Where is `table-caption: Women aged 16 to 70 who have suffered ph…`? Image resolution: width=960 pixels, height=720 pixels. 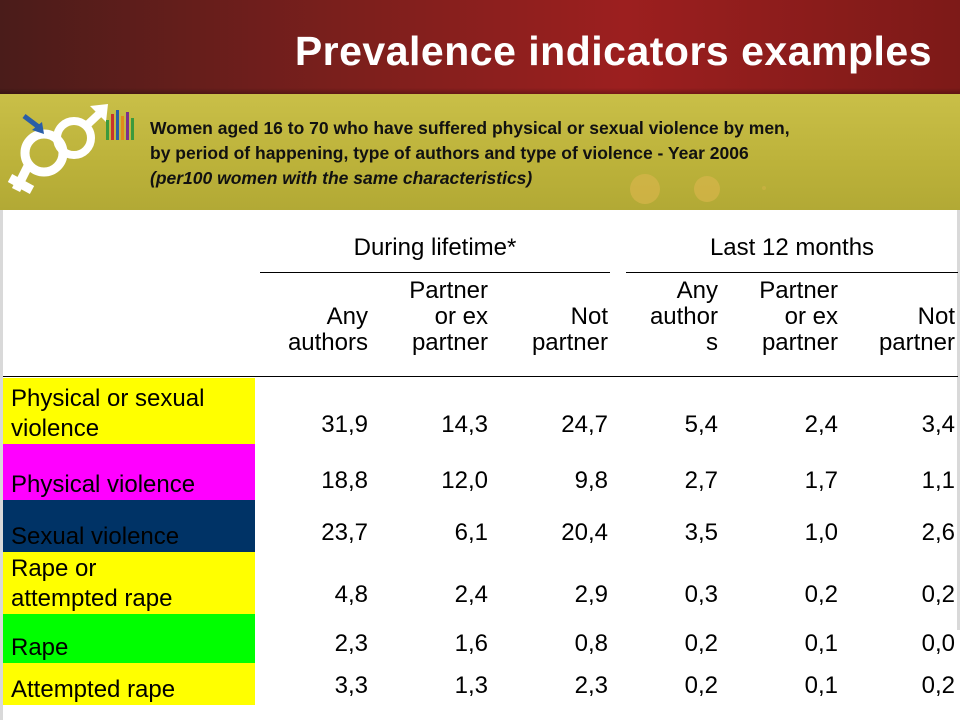 table-caption: Women aged 16 to 70 who have suffered ph… is located at coordinates (550, 153).